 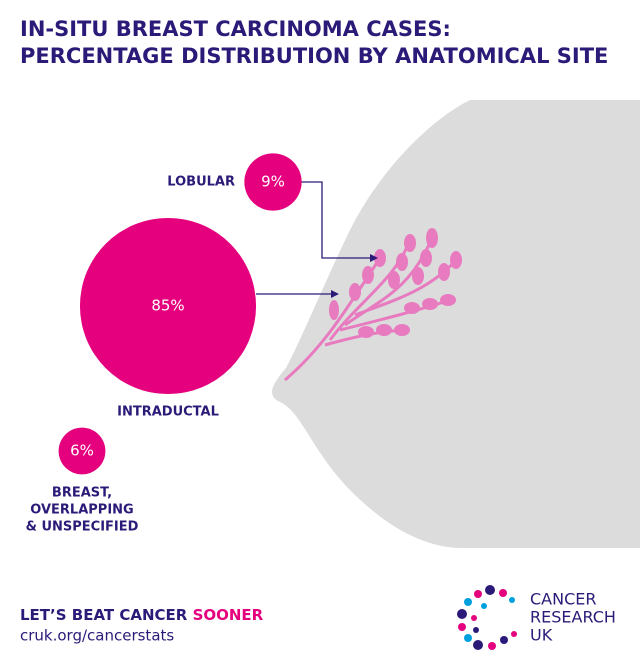 What do you see at coordinates (201, 182) in the screenshot?
I see `category-label: LOBULAR` at bounding box center [201, 182].